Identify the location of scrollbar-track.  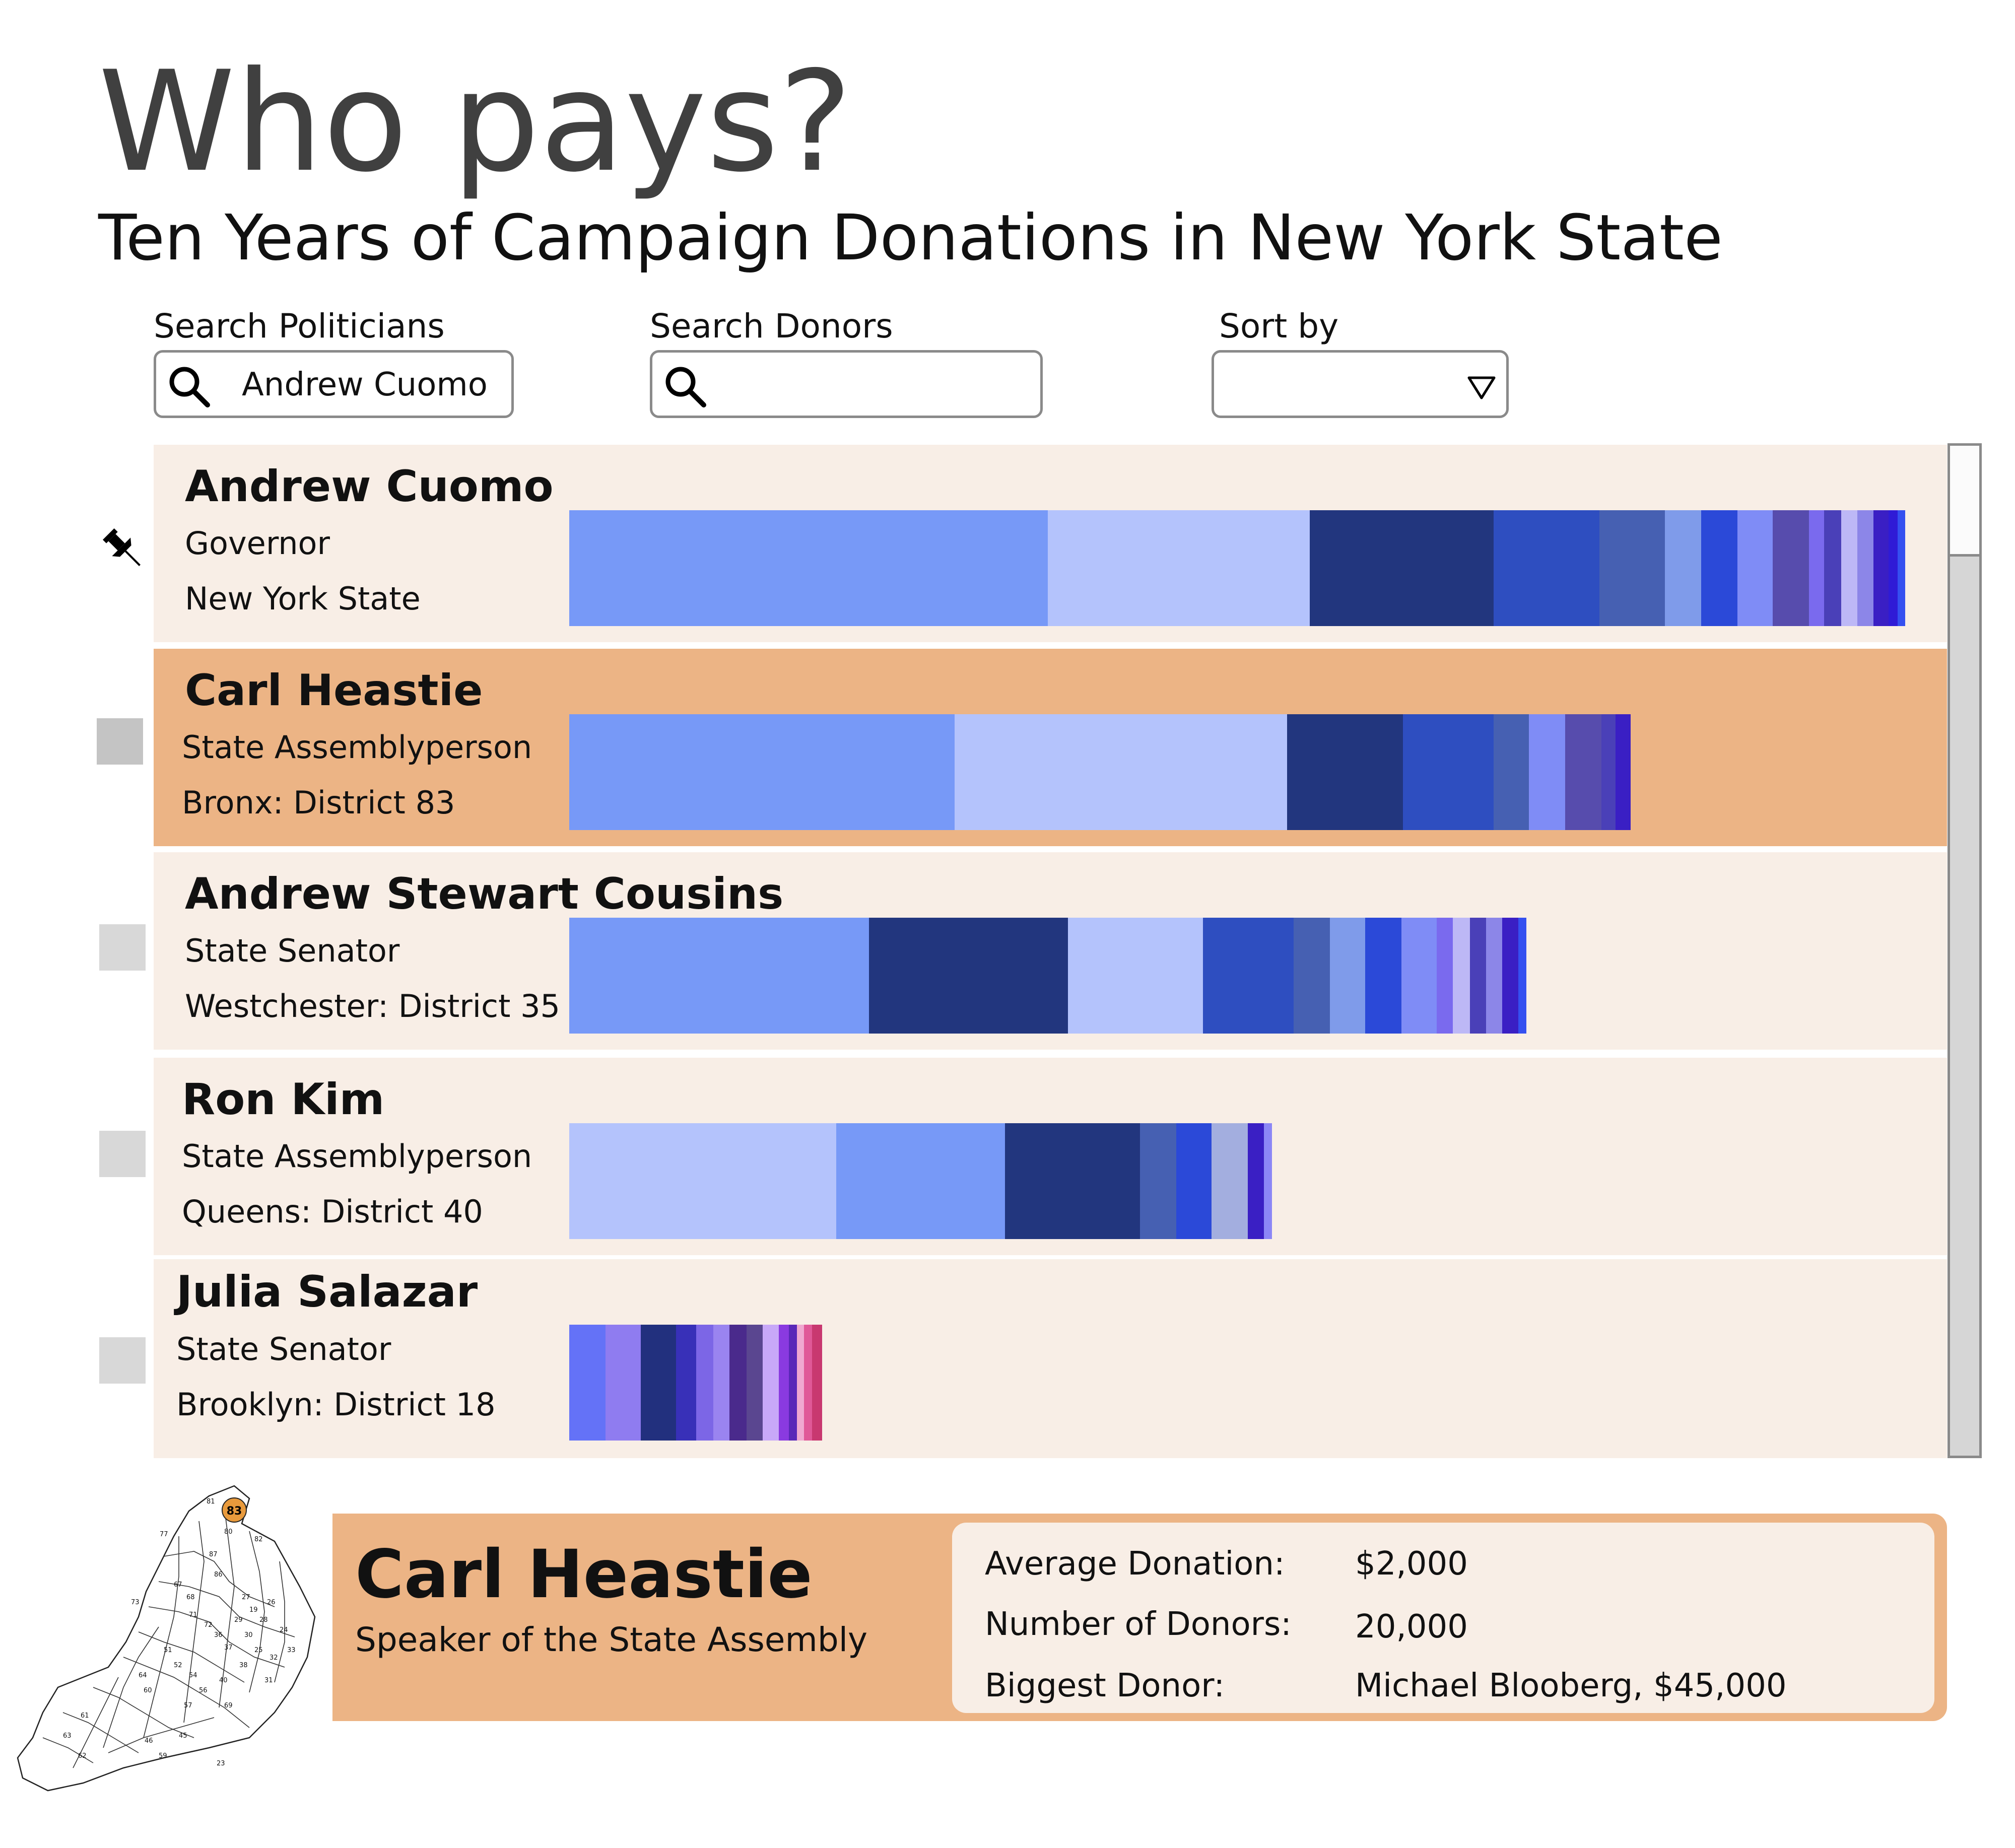
(1965, 951).